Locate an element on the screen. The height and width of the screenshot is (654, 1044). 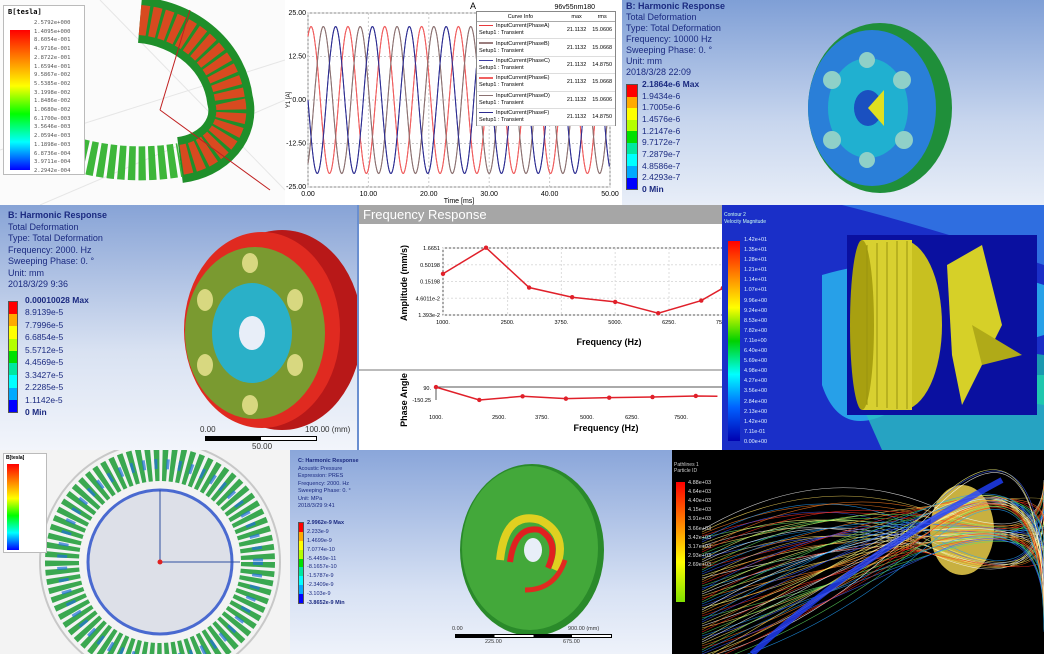
stator-legend: B[tesla] is located at coordinates (25, 503).